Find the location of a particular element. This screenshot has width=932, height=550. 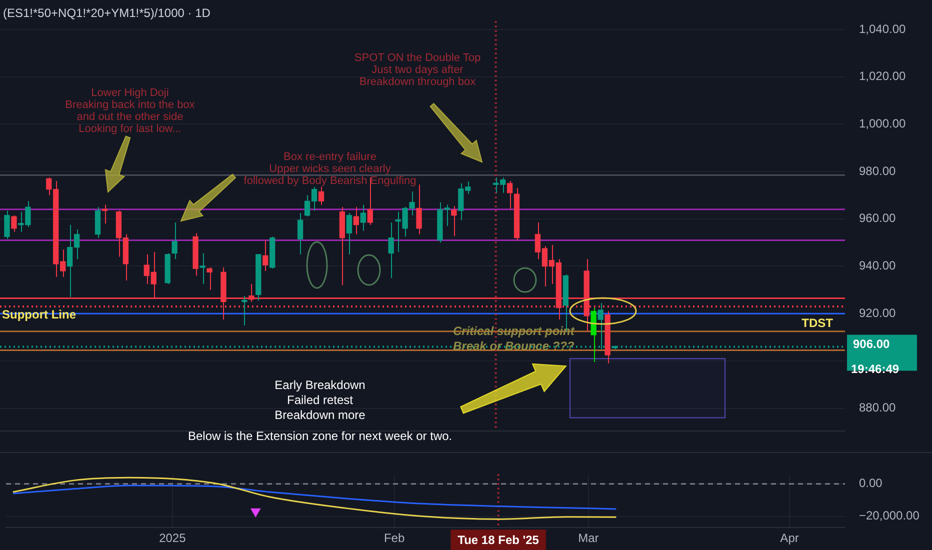

annotation: Early Breakdown Failed retest Breakdown more is located at coordinates (320, 400).